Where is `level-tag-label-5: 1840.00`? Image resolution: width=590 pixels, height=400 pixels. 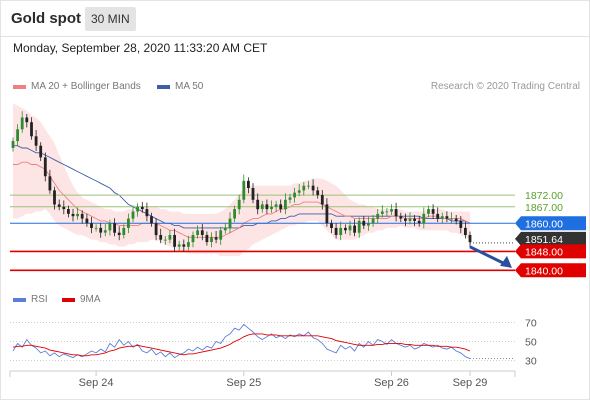
level-tag-label-5: 1840.00 is located at coordinates (544, 271).